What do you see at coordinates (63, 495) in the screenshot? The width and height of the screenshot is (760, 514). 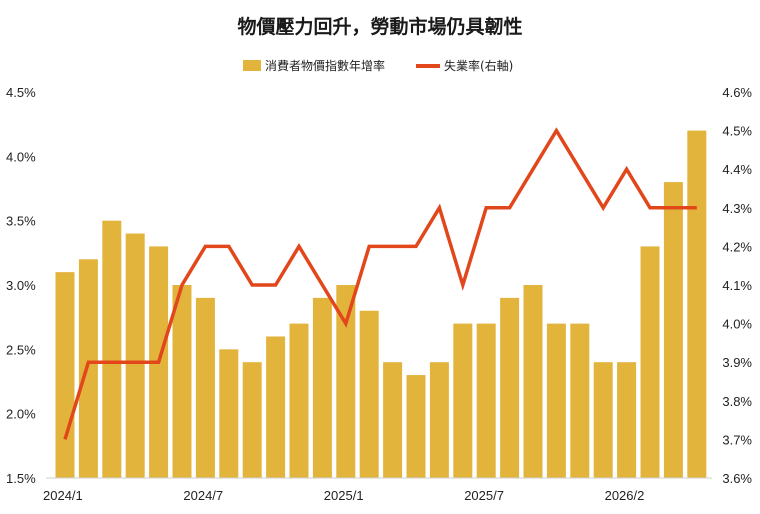 I see `x-tick-label: 2024/1` at bounding box center [63, 495].